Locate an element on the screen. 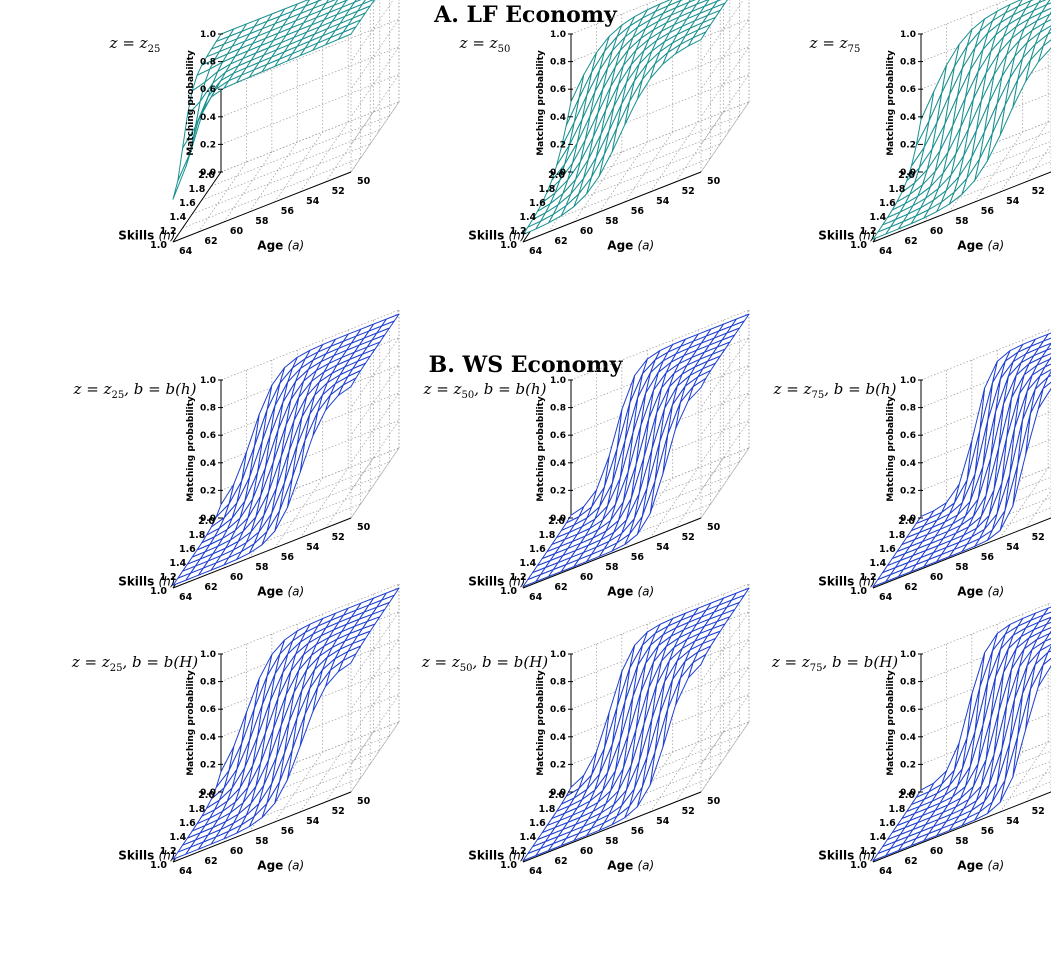 This screenshot has width=1051, height=973. skills-axis is located at coordinates (197, 207).